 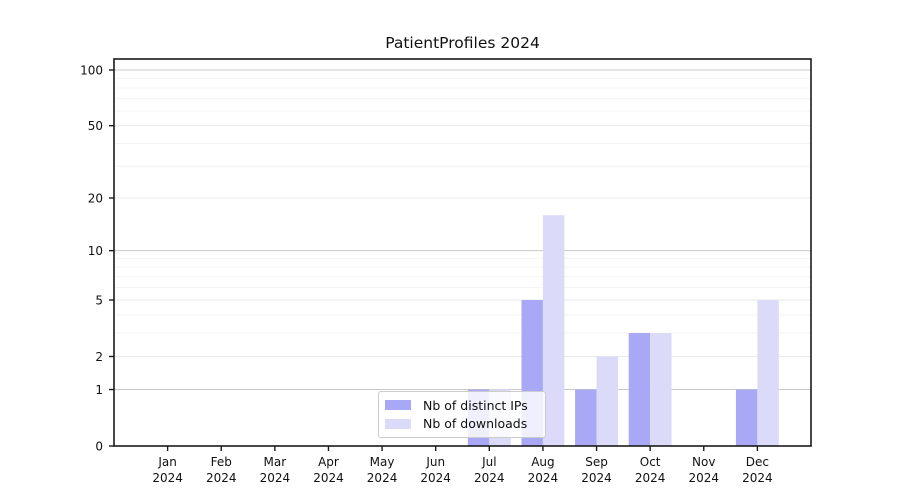 I want to click on bar-distinct-ips-sep, so click(x=586, y=417).